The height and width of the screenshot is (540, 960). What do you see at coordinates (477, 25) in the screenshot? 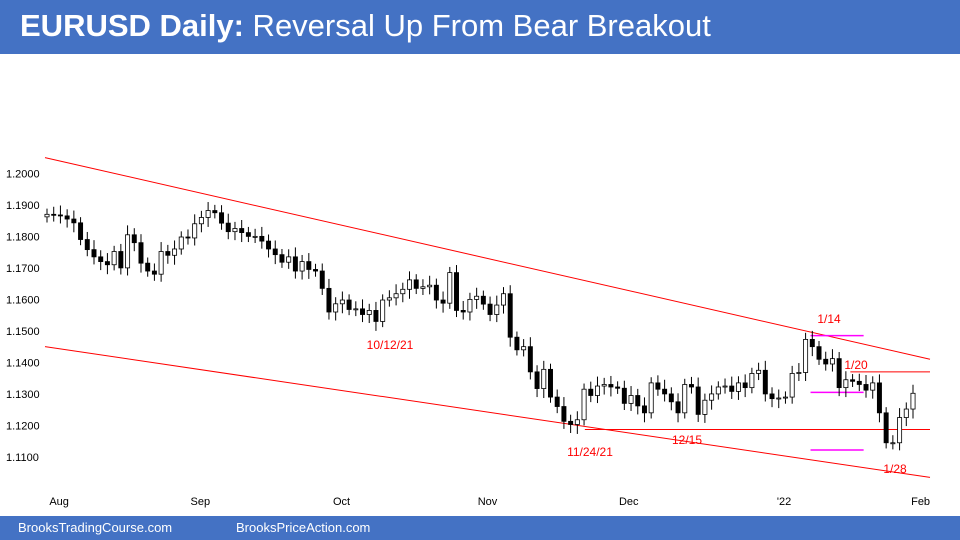
I see `title-rest: Reversal Up From Bear Breakout` at bounding box center [477, 25].